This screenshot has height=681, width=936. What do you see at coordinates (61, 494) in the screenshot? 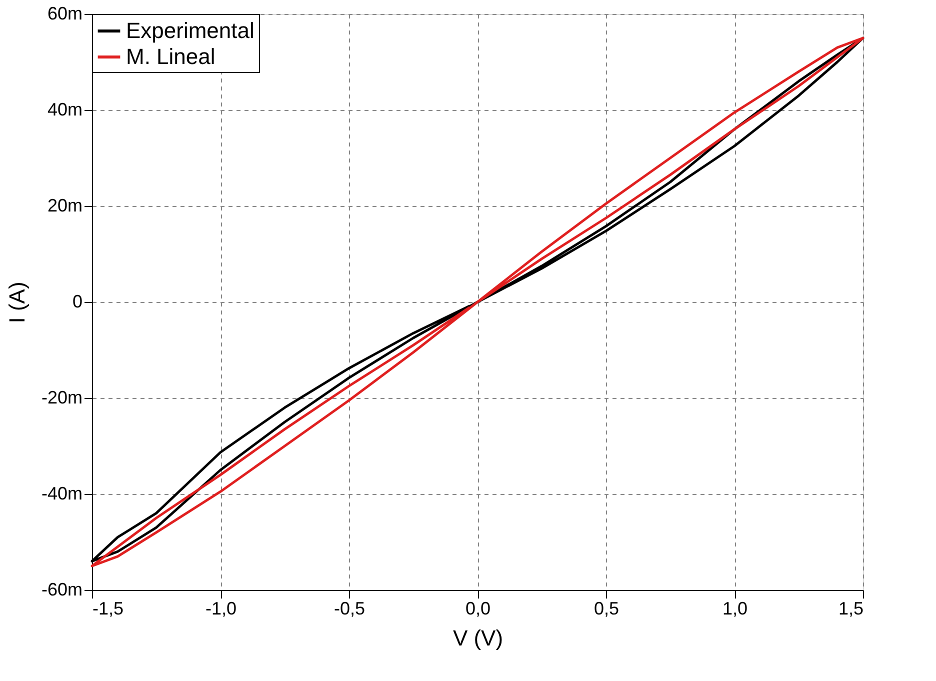
I see `y-tick-label: -40m` at bounding box center [61, 494].